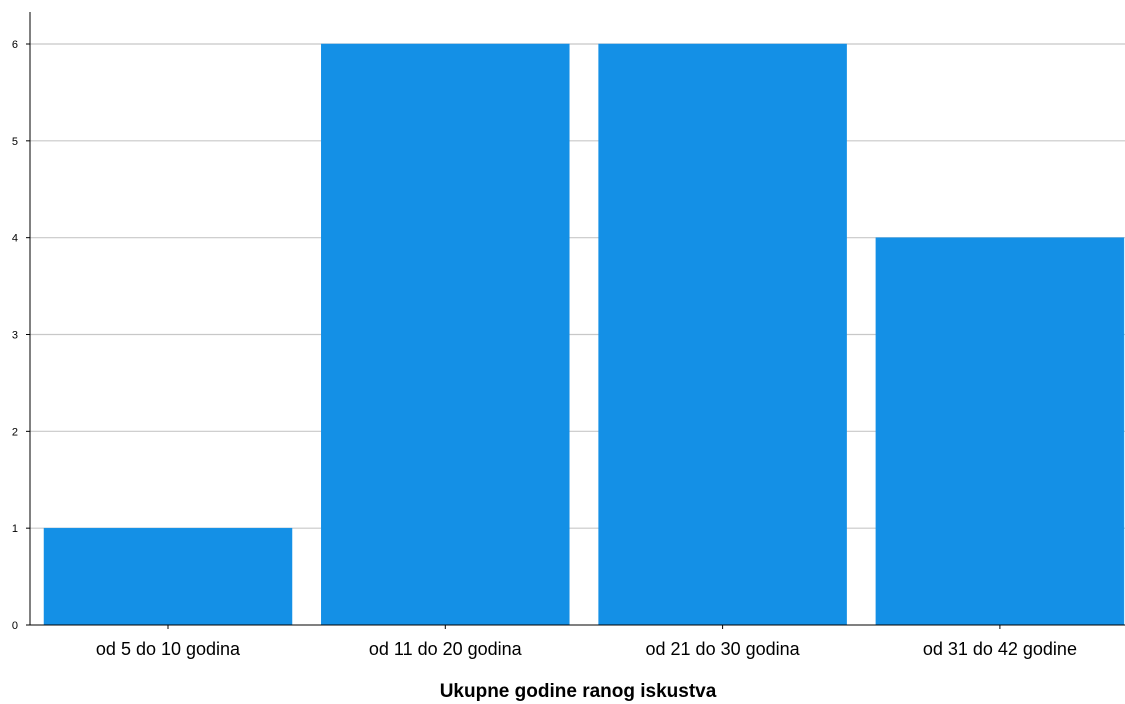  Describe the element at coordinates (15, 626) in the screenshot. I see `y-tick-label: 0` at that location.